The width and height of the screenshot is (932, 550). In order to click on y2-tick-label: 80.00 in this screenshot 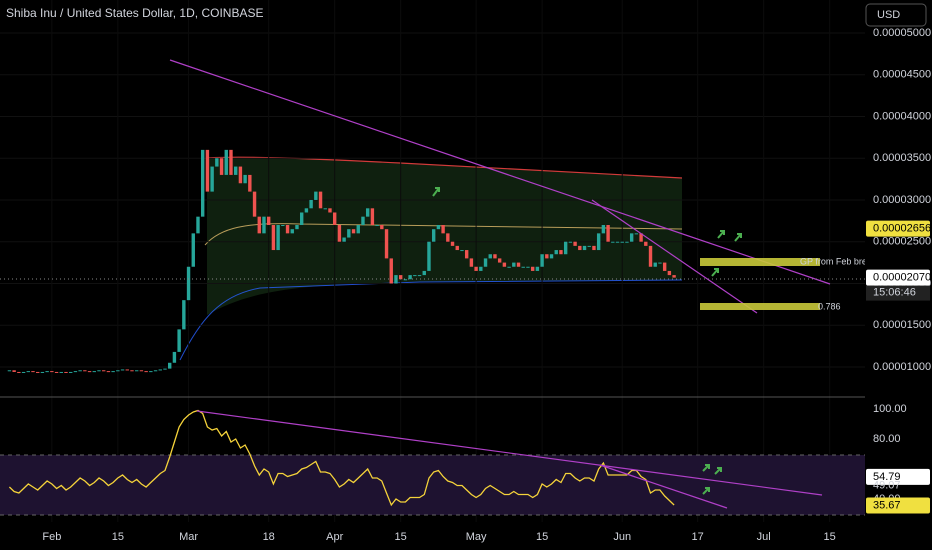, I will do `click(887, 439)`.